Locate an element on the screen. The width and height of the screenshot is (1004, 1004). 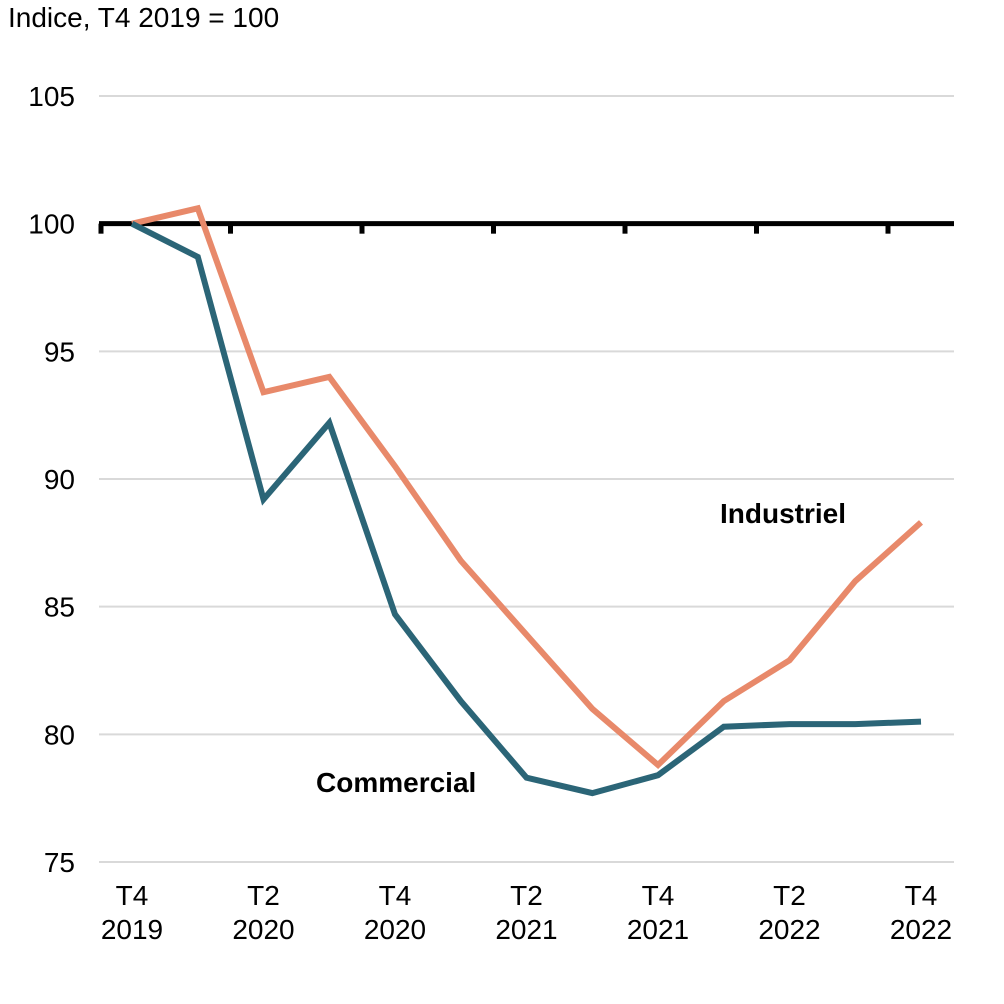
y-axis-ticks: 75 80 85 90 95 100 105 is located at coordinates (51, 479).